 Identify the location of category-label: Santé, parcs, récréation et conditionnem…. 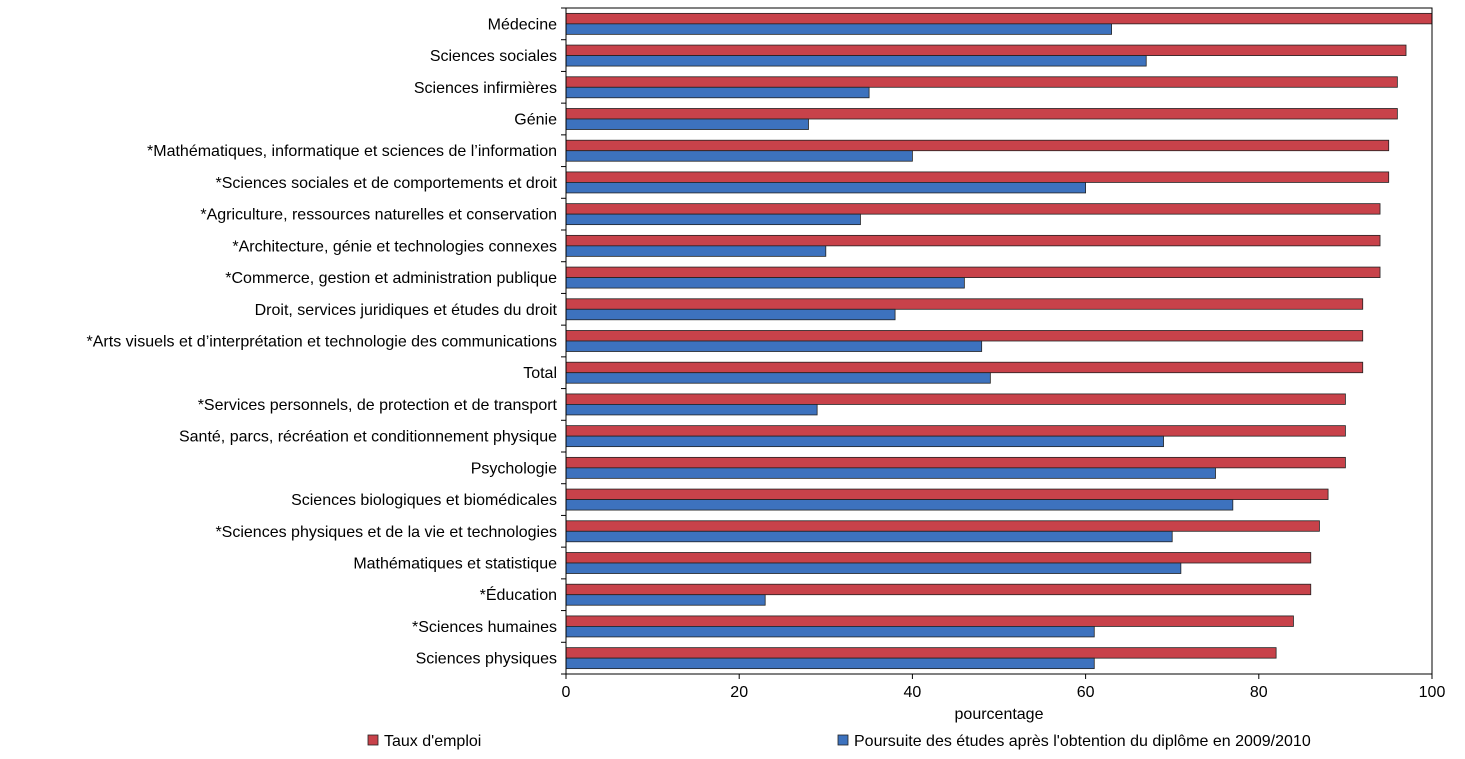
(368, 437).